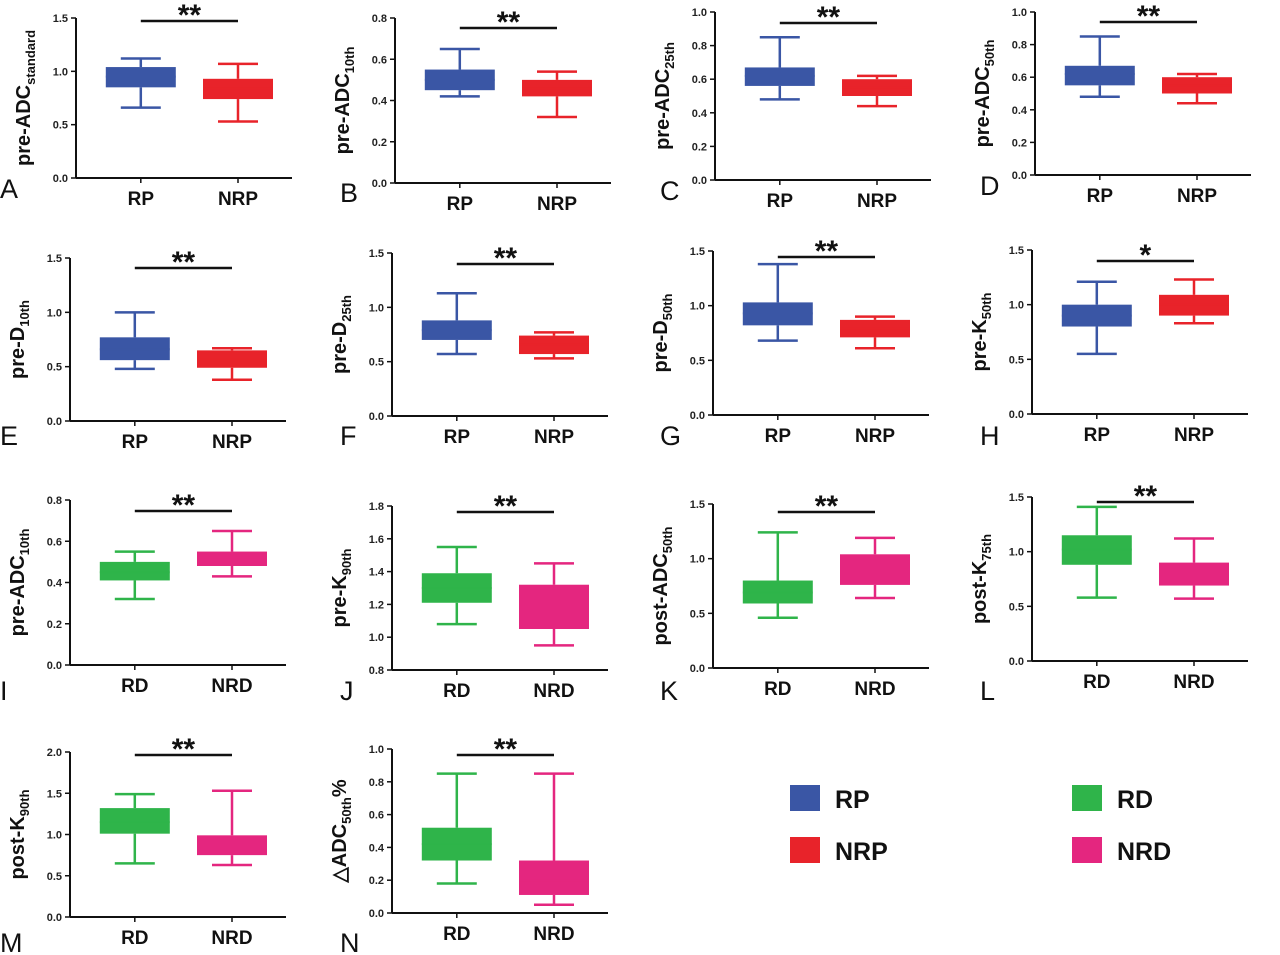  I want to click on chart-panel-d: 0.0 0.2 0.4 0.6 0.8 1.0 RP NRP ** pre-ADC50th D, so click(1111, 103).